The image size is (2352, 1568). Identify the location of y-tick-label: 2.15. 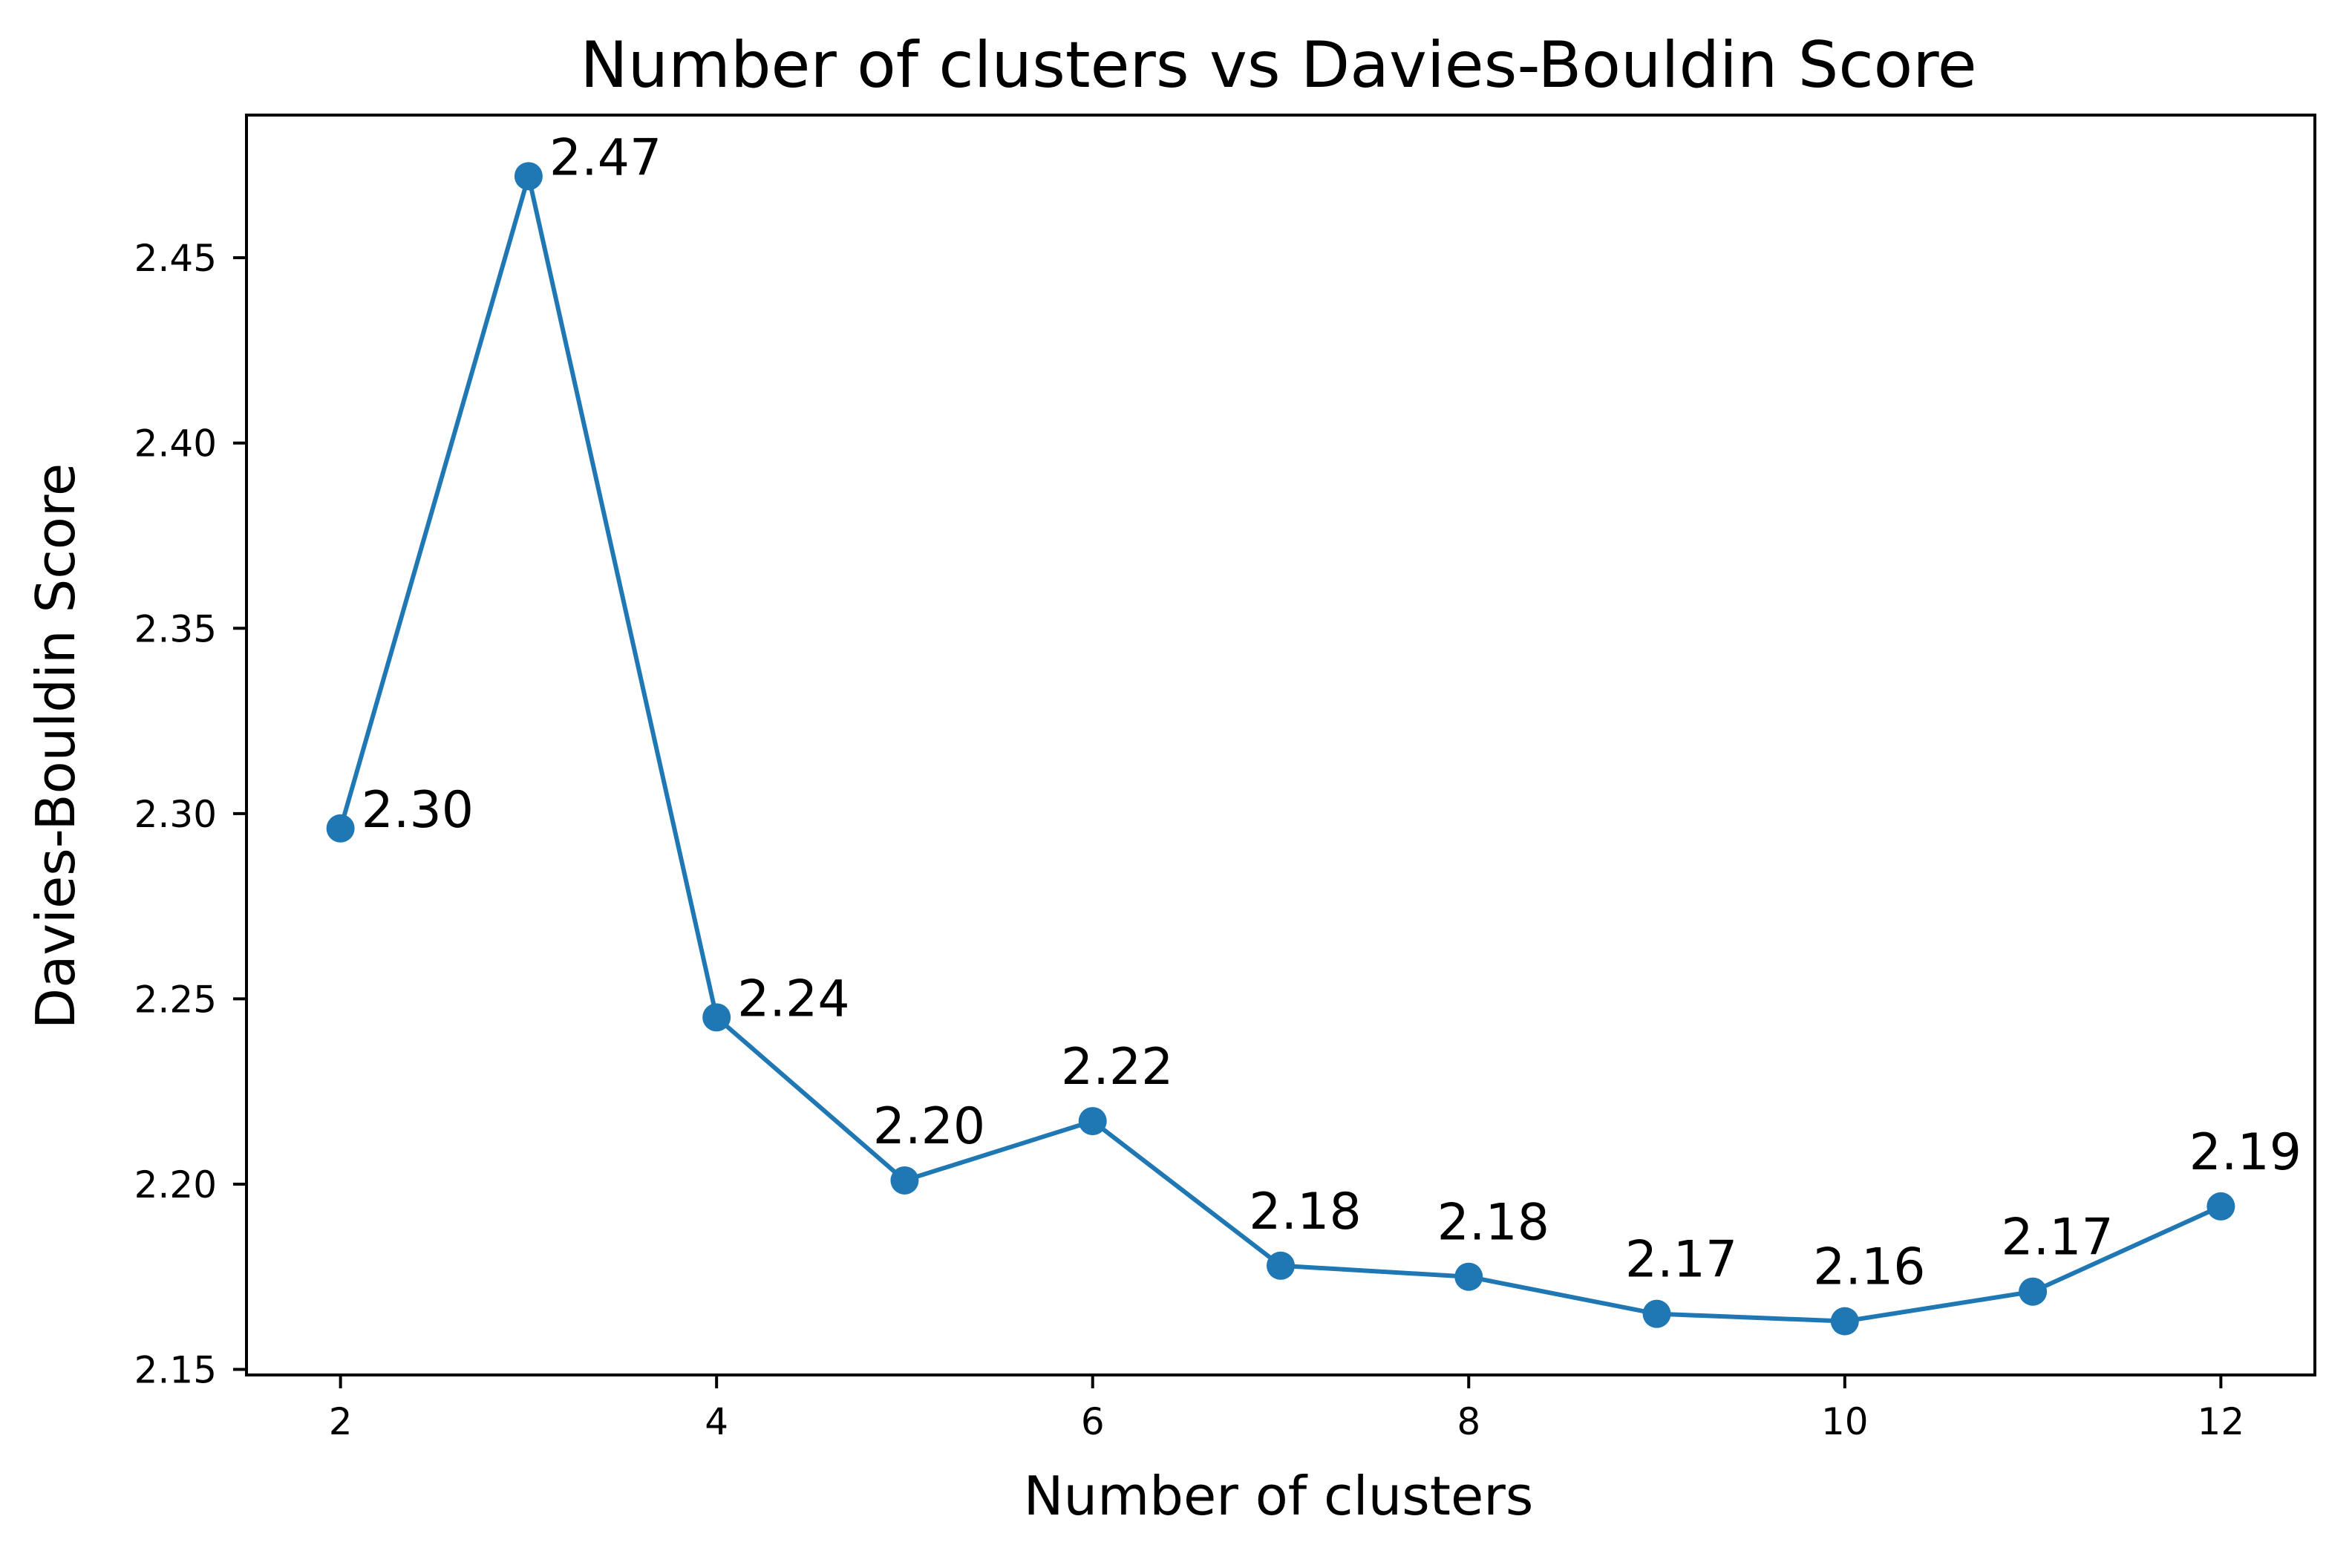
(175, 1370).